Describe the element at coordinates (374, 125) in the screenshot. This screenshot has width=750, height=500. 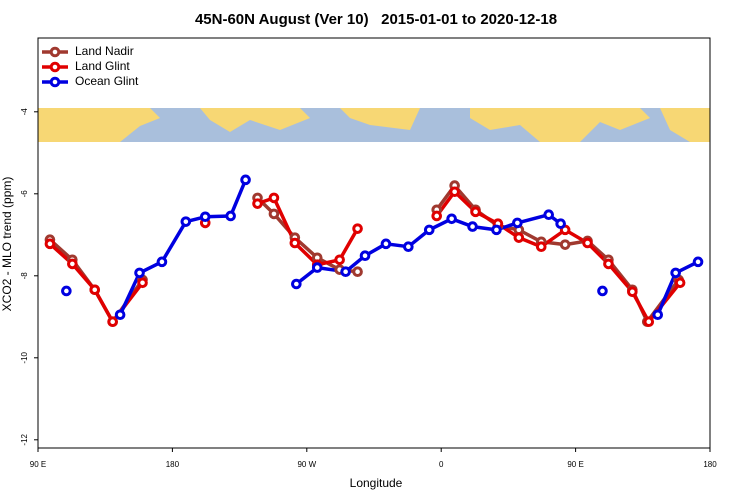
I see `map-strip` at that location.